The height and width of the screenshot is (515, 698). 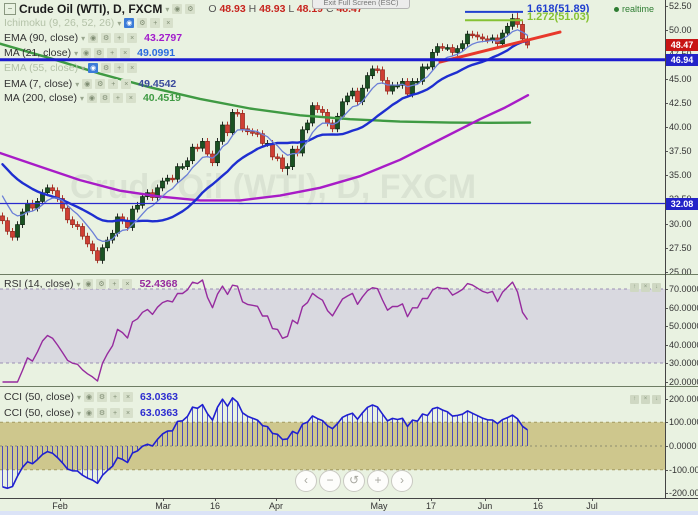 What do you see at coordinates (592, 506) in the screenshot?
I see `time-axis-label: Jul` at bounding box center [592, 506].